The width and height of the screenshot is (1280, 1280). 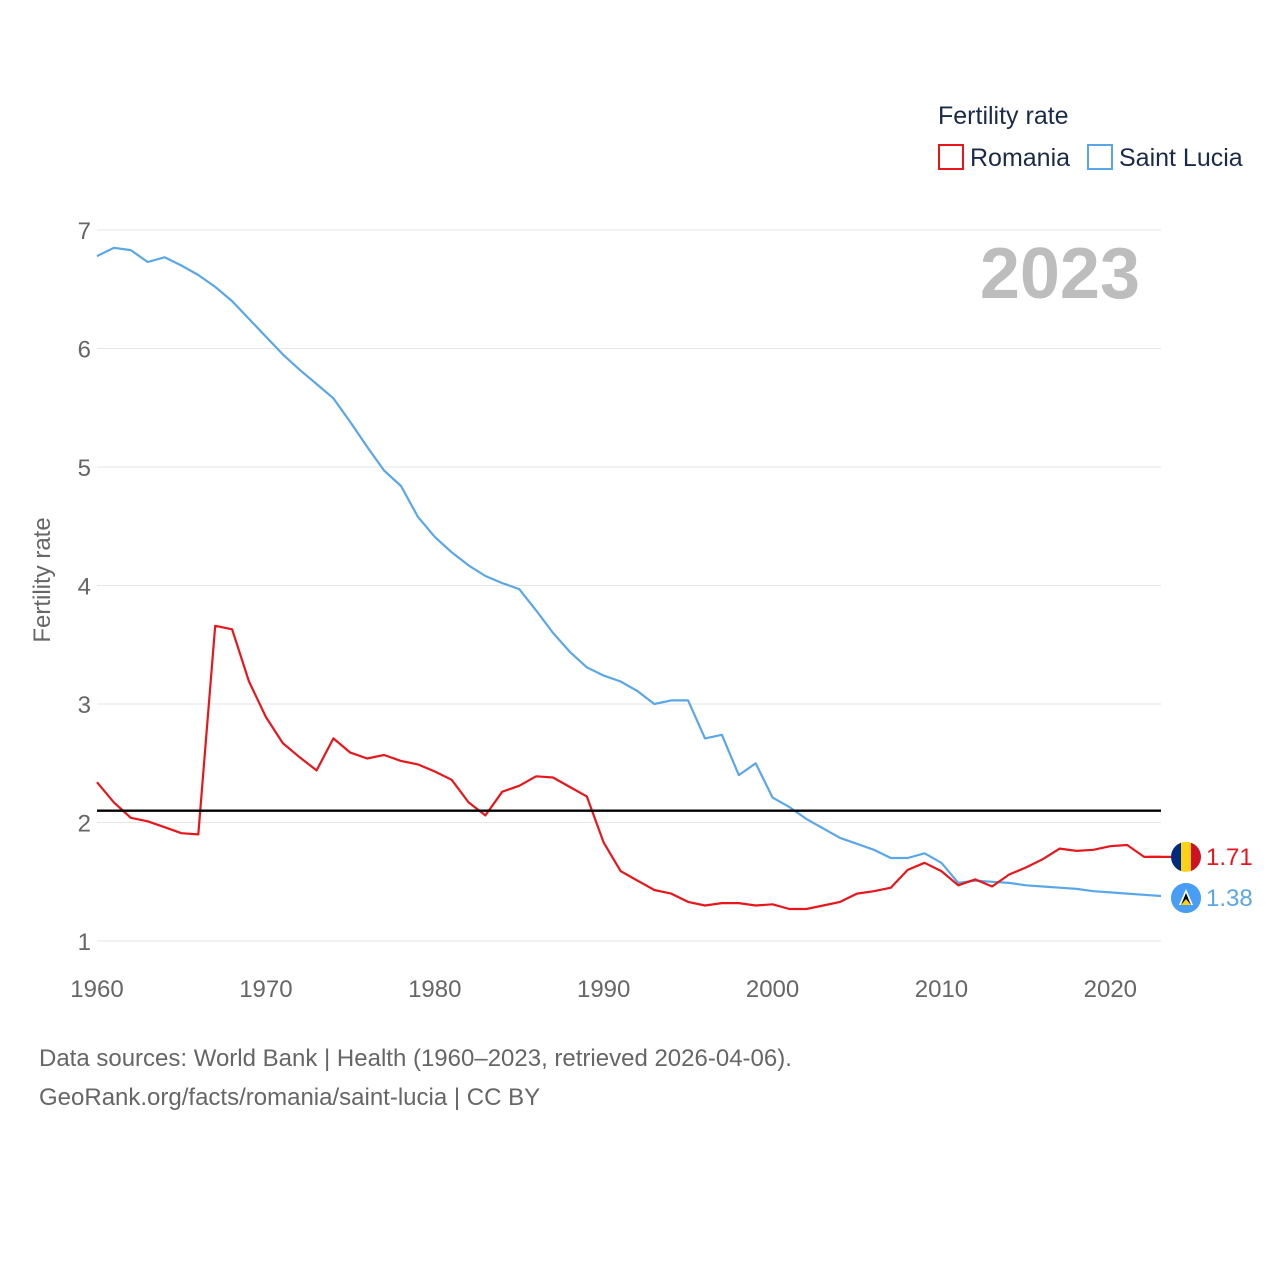 I want to click on saint-lucia-end-value: 1.38, so click(x=1229, y=898).